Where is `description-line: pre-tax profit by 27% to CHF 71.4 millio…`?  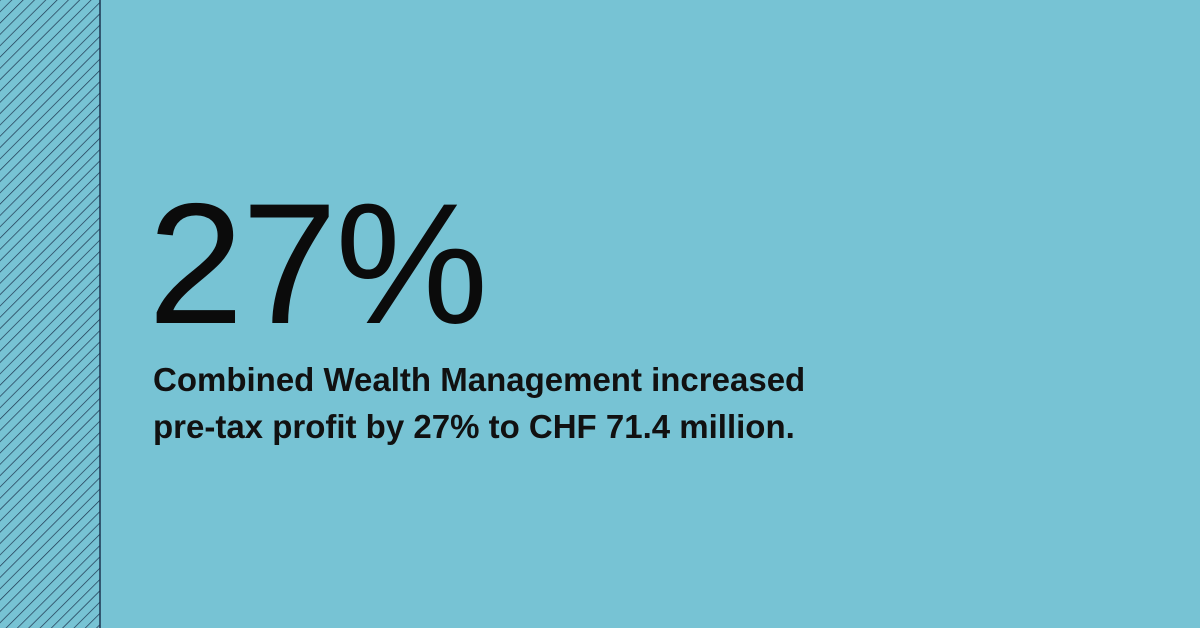
description-line: pre-tax profit by 27% to CHF 71.4 millio… is located at coordinates (474, 426).